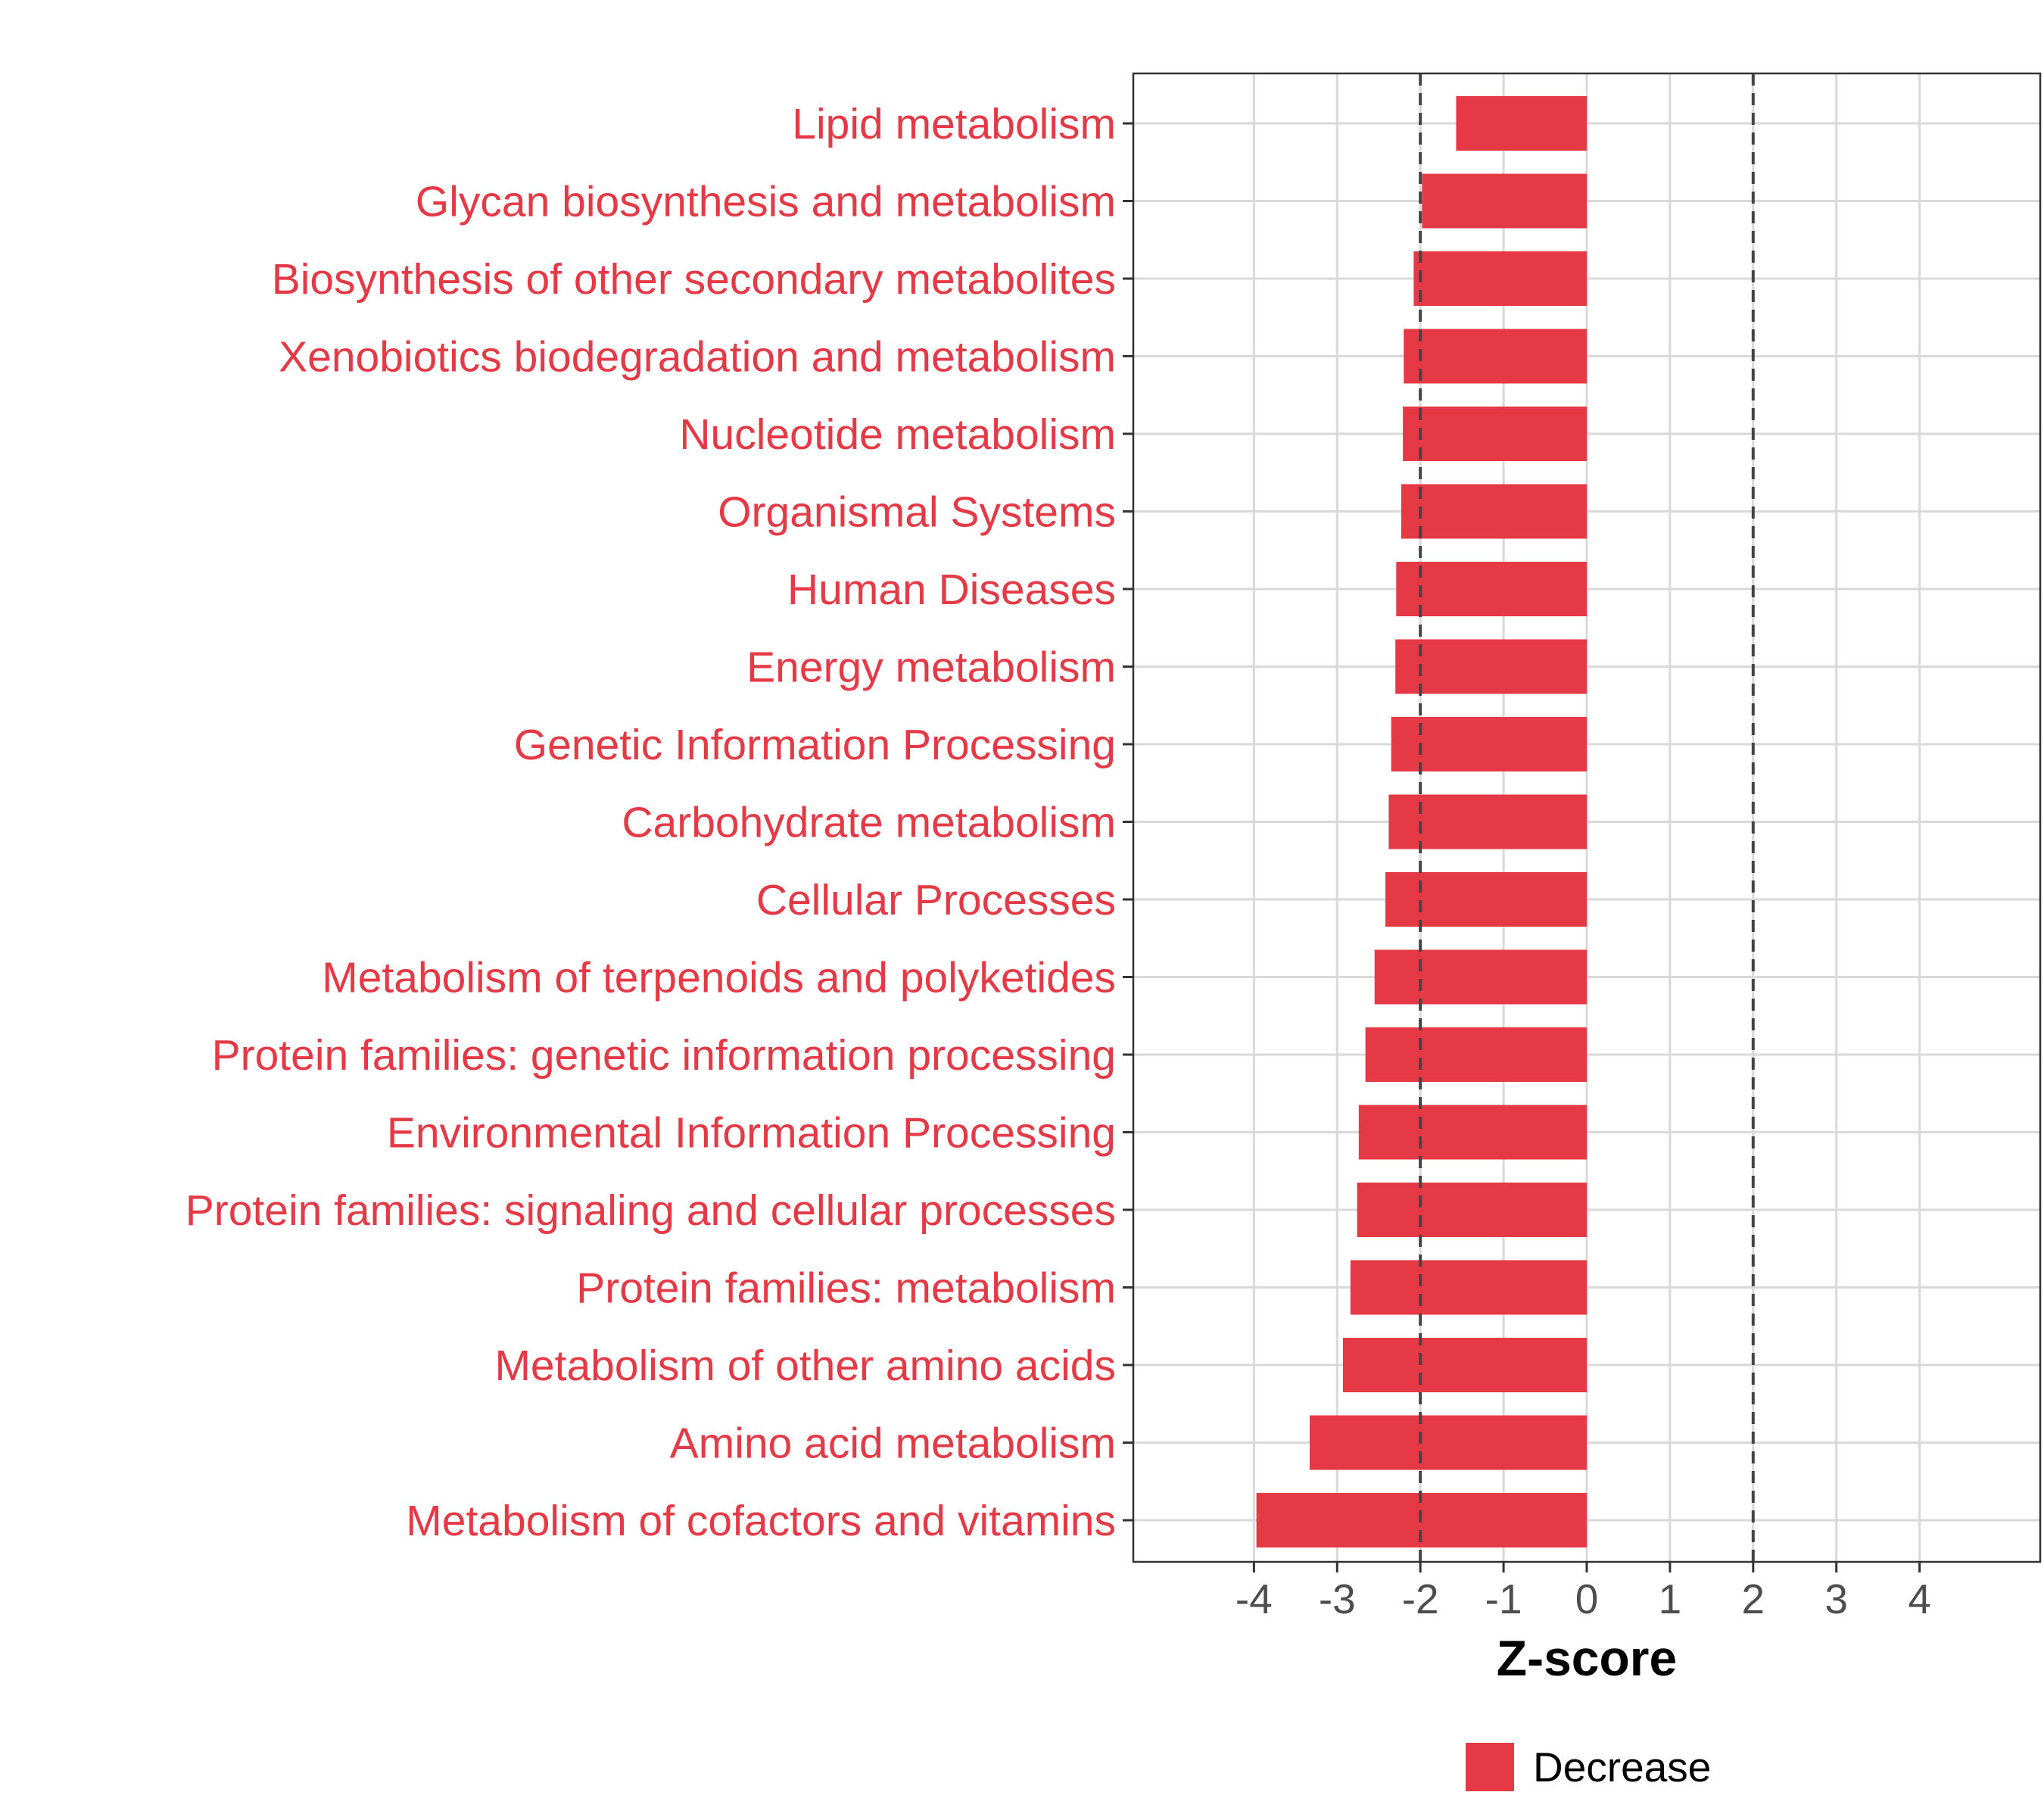 This screenshot has height=1817, width=2044. What do you see at coordinates (1670, 1599) in the screenshot?
I see `x-tick-label: 1` at bounding box center [1670, 1599].